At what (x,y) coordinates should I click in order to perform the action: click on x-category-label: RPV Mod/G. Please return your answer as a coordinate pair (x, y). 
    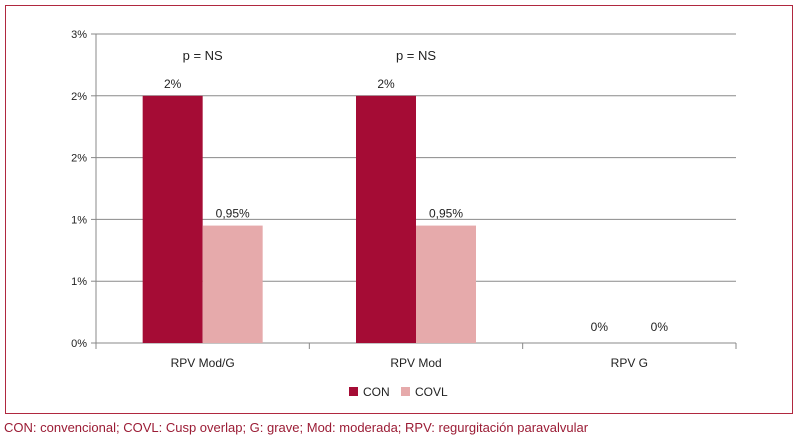
    Looking at the image, I should click on (203, 363).